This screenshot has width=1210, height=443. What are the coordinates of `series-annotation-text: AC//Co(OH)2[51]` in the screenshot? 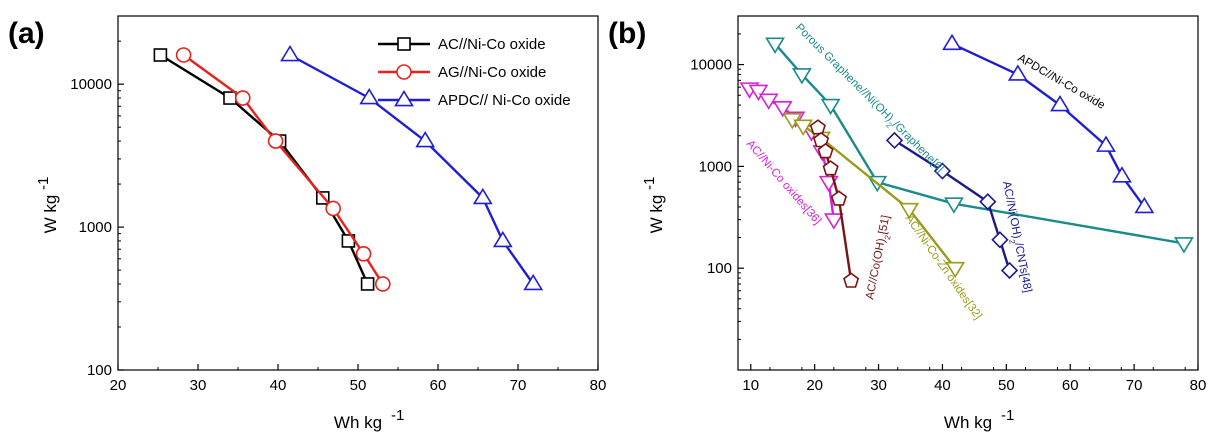 It's located at (880, 257).